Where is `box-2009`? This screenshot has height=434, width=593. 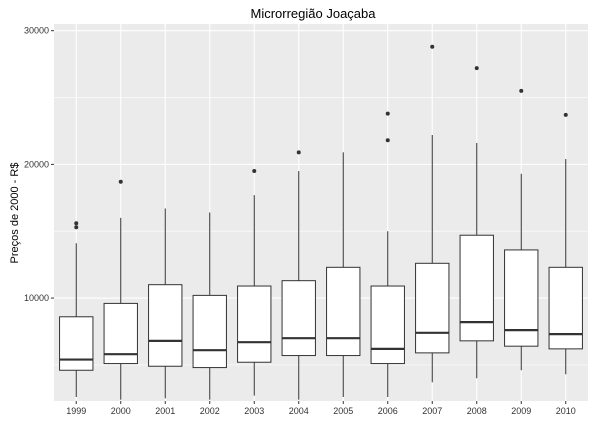 box-2009 is located at coordinates (521, 229).